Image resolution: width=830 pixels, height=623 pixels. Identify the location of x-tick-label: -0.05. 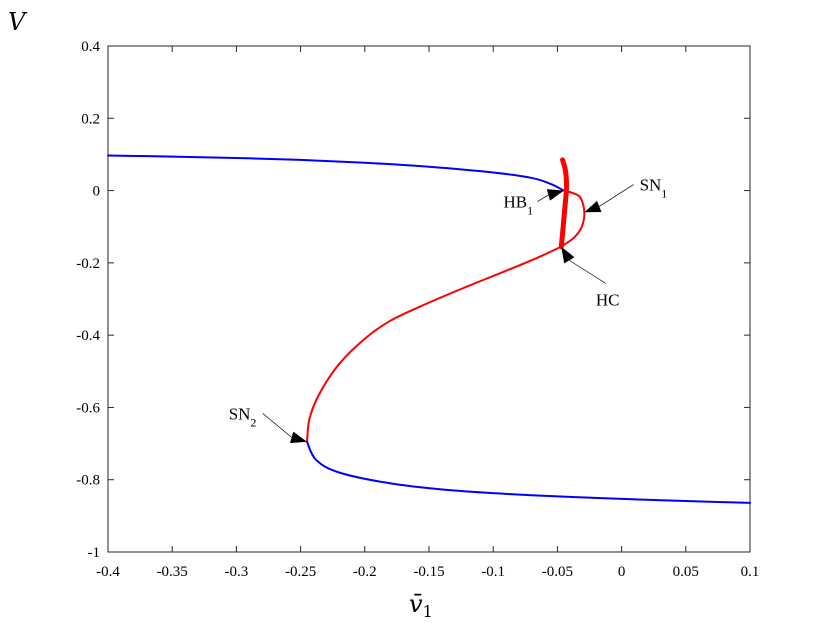
(557, 572).